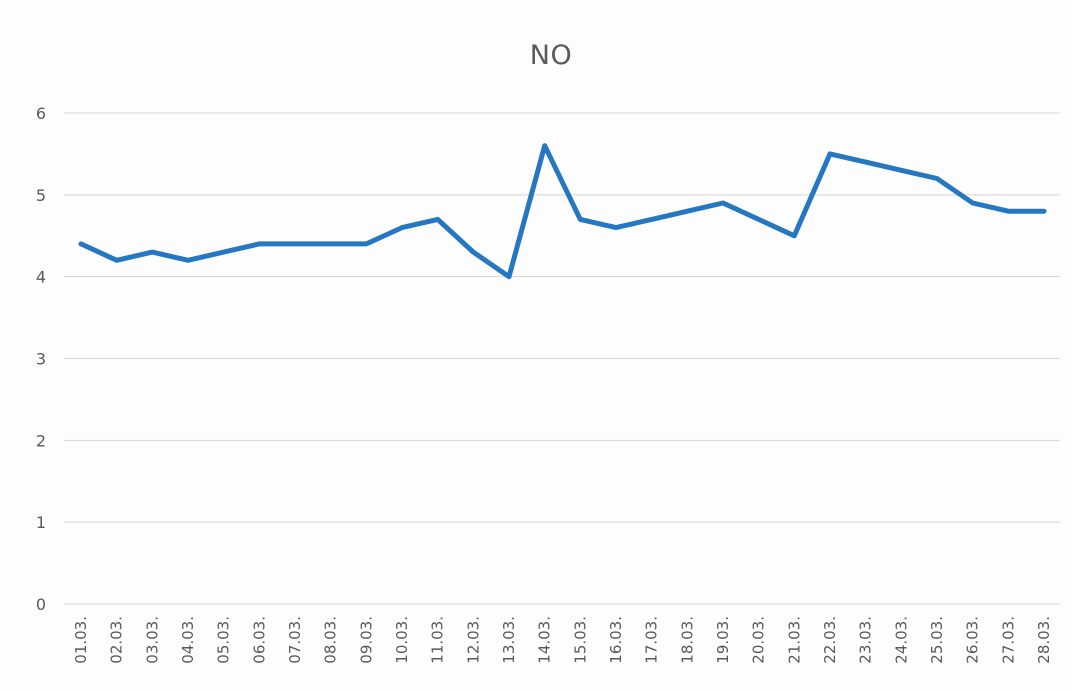 The width and height of the screenshot is (1072, 691). Describe the element at coordinates (830, 640) in the screenshot. I see `x-tick-label: 22.03.` at that location.